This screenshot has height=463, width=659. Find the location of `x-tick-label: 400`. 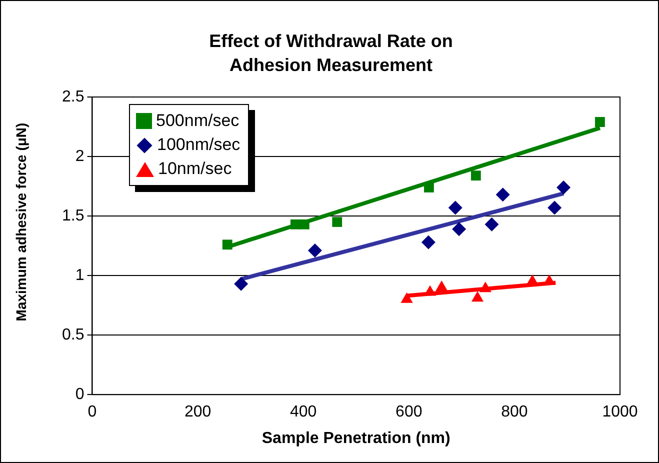

x-tick-label: 400 is located at coordinates (303, 412).